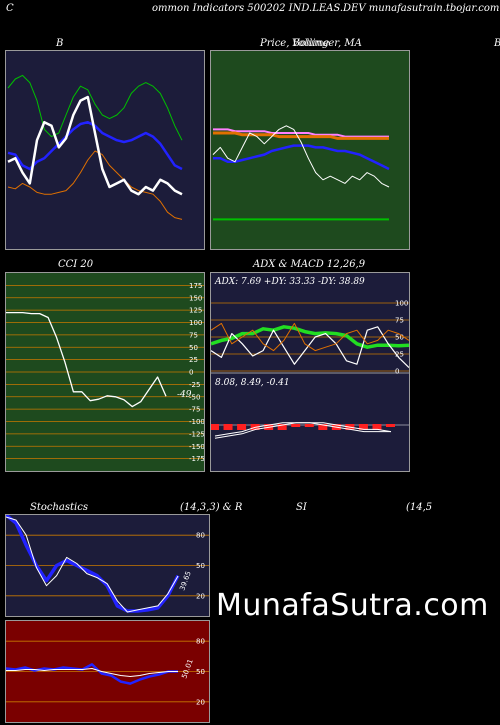  I want to click on cci-tick-label-3: 100, so click(195, 323).